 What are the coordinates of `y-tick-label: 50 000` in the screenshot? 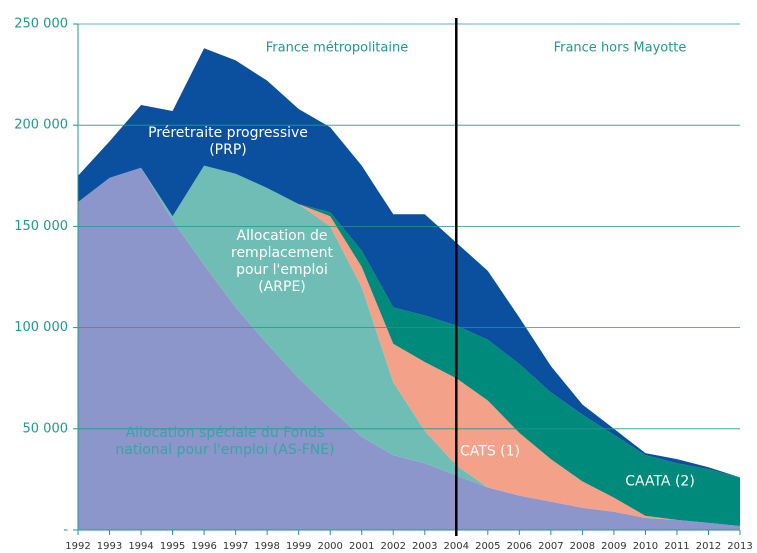 It's located at (46, 428).